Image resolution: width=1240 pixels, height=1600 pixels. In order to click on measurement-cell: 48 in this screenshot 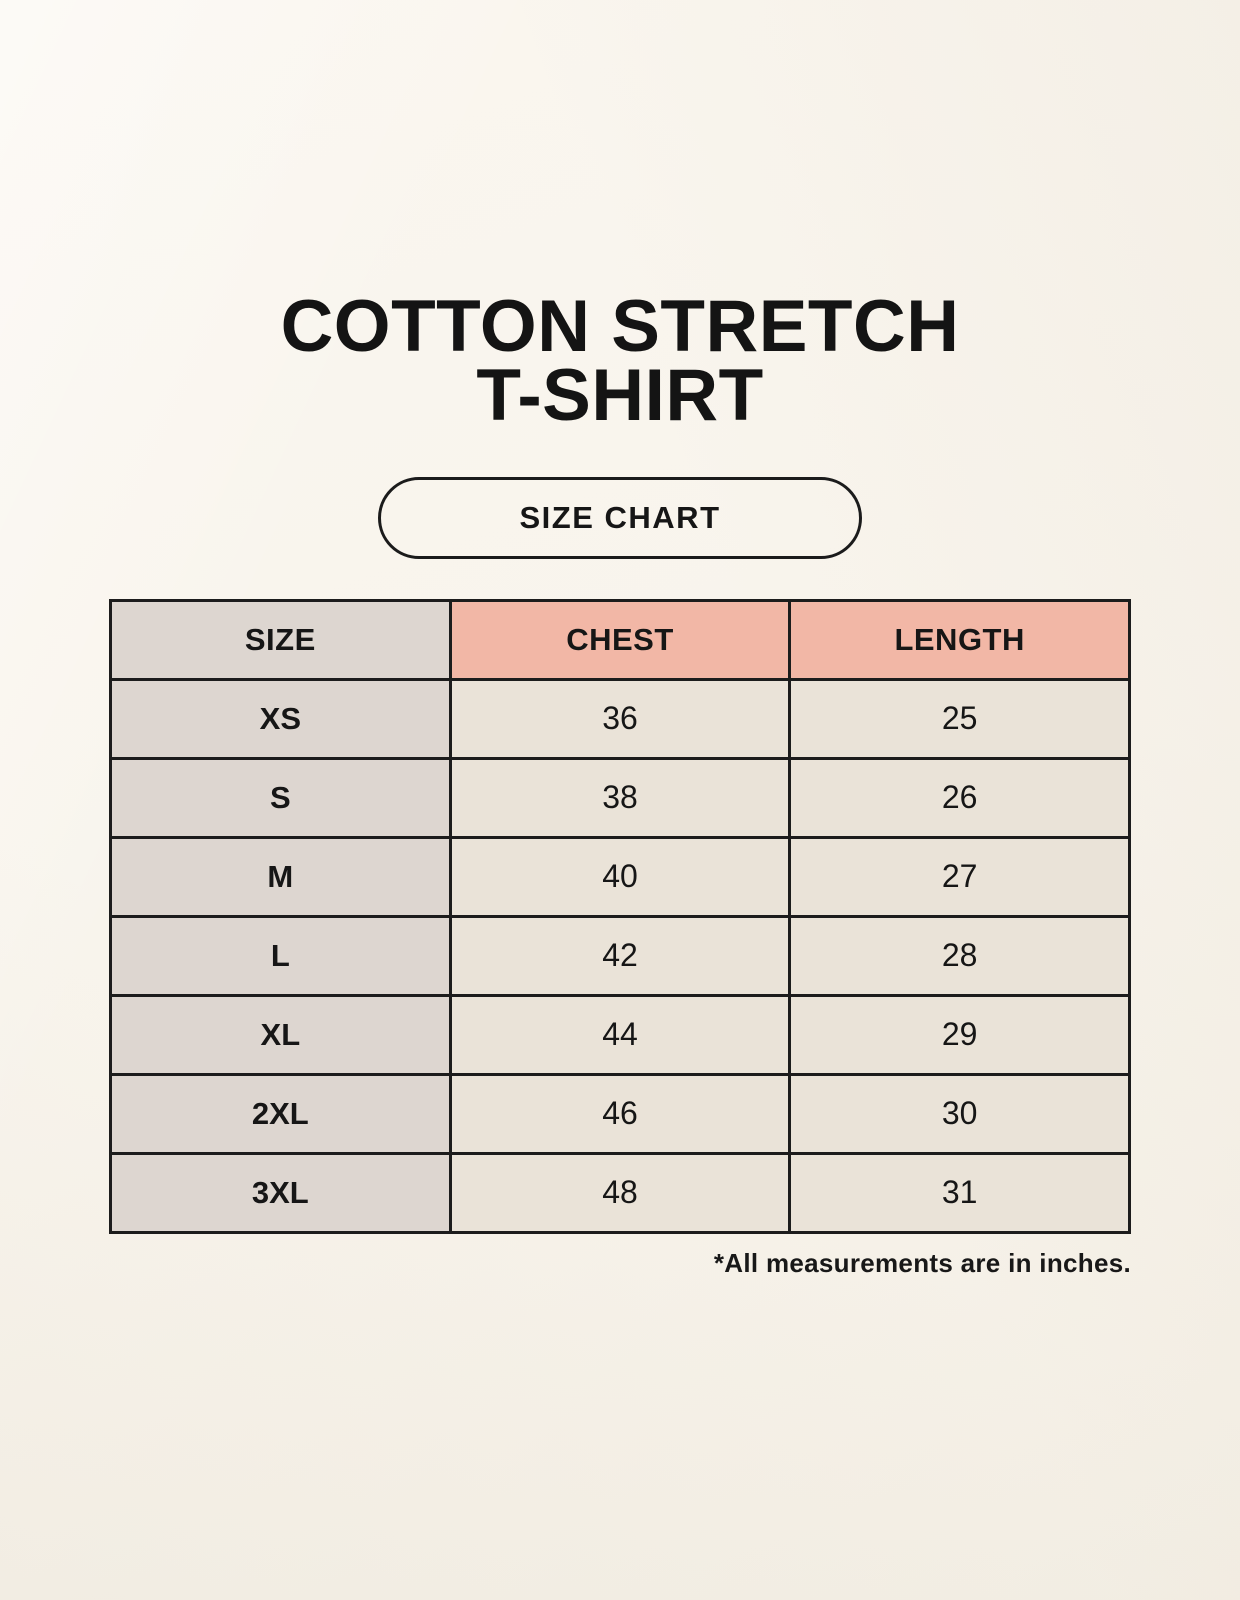, I will do `click(620, 1192)`.